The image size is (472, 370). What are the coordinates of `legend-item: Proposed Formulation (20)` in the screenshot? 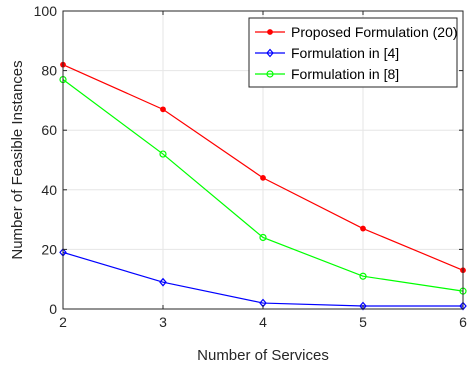 It's located at (356, 32).